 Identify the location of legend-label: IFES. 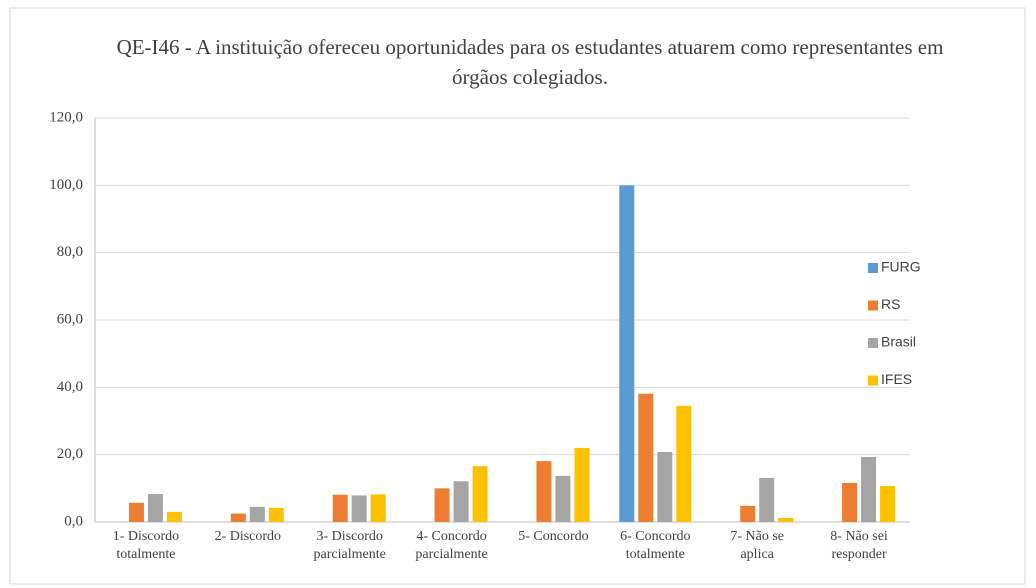
(896, 379).